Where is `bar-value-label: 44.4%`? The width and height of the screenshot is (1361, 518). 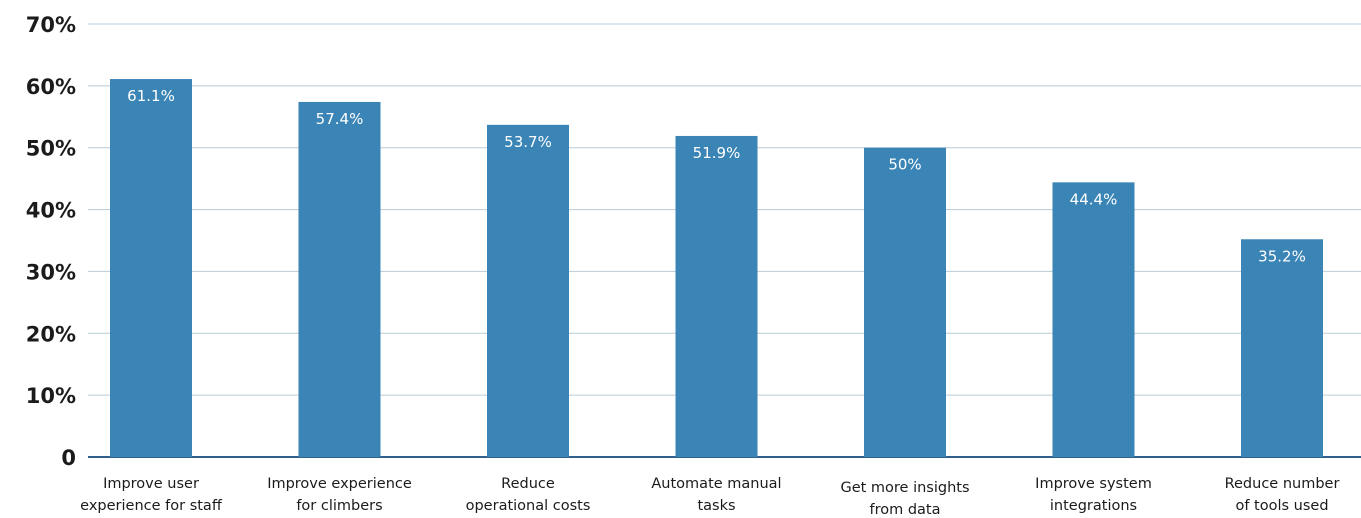 bar-value-label: 44.4% is located at coordinates (1094, 199).